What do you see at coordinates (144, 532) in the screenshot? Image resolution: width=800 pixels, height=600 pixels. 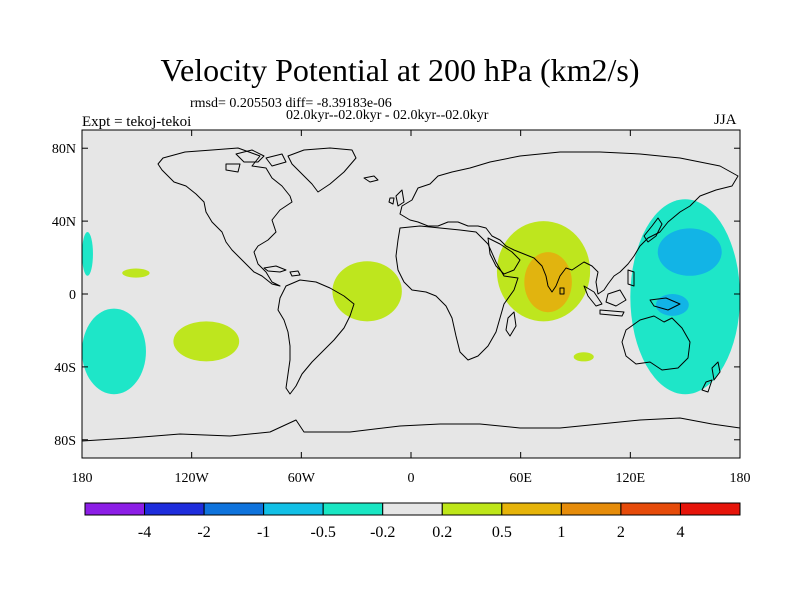 I see `colorbar-label: -4` at bounding box center [144, 532].